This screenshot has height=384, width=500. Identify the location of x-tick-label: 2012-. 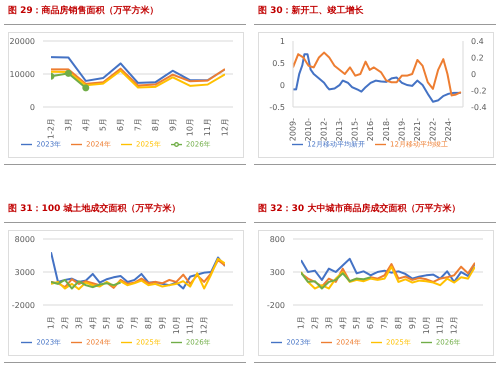
(324, 130).